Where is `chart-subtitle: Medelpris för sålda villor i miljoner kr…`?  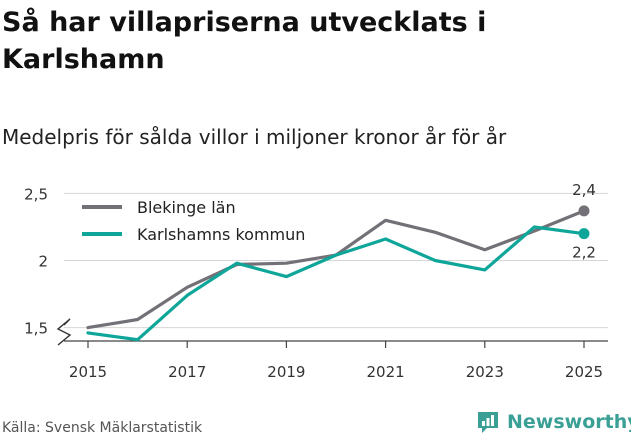 chart-subtitle: Medelpris för sålda villor i miljoner kr… is located at coordinates (254, 137).